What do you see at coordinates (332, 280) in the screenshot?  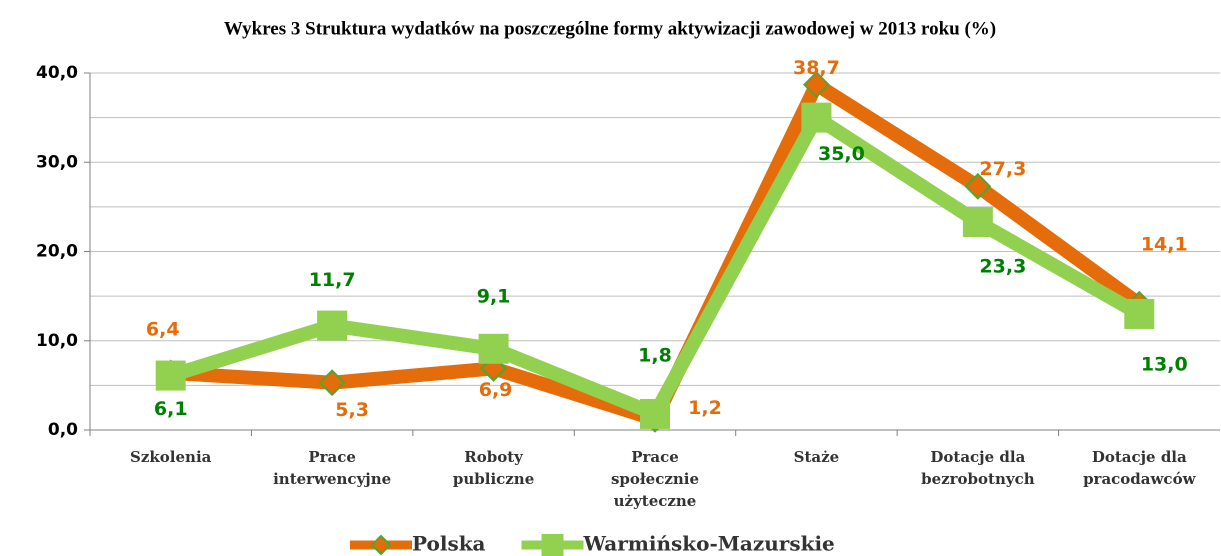 I see `data-label: 11,7` at bounding box center [332, 280].